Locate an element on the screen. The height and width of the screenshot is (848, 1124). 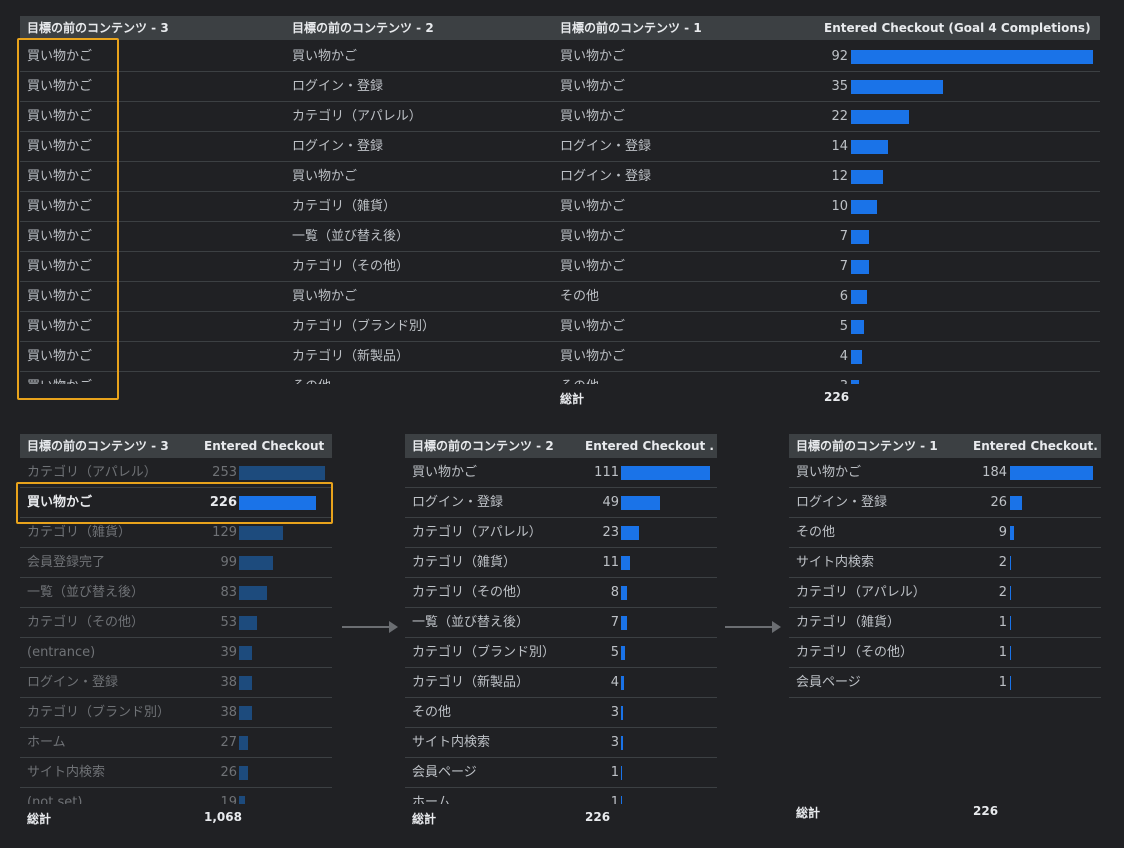
table-row: 買い物かご カテゴリ（新製品） 買い物かご 4 is located at coordinates (560, 357).